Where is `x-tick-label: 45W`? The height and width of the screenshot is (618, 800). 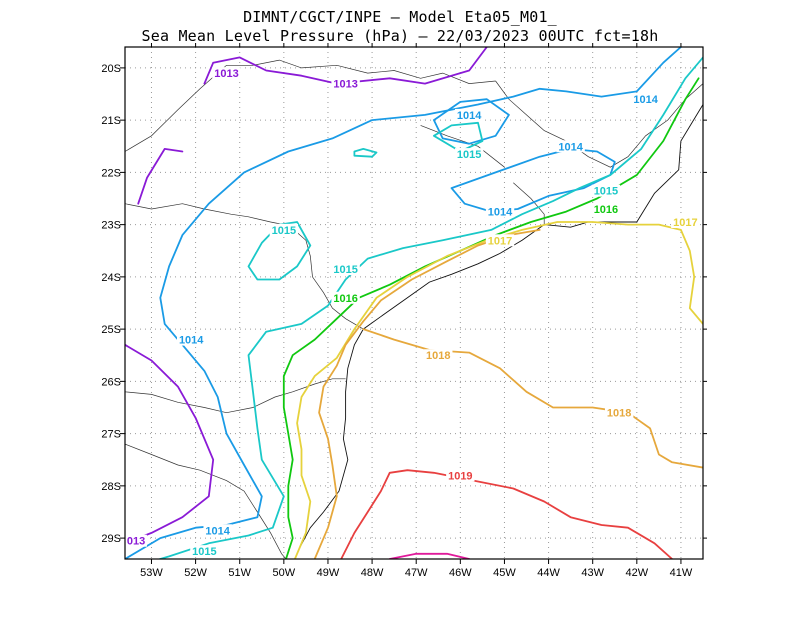
x-tick-label: 45W is located at coordinates (504, 573).